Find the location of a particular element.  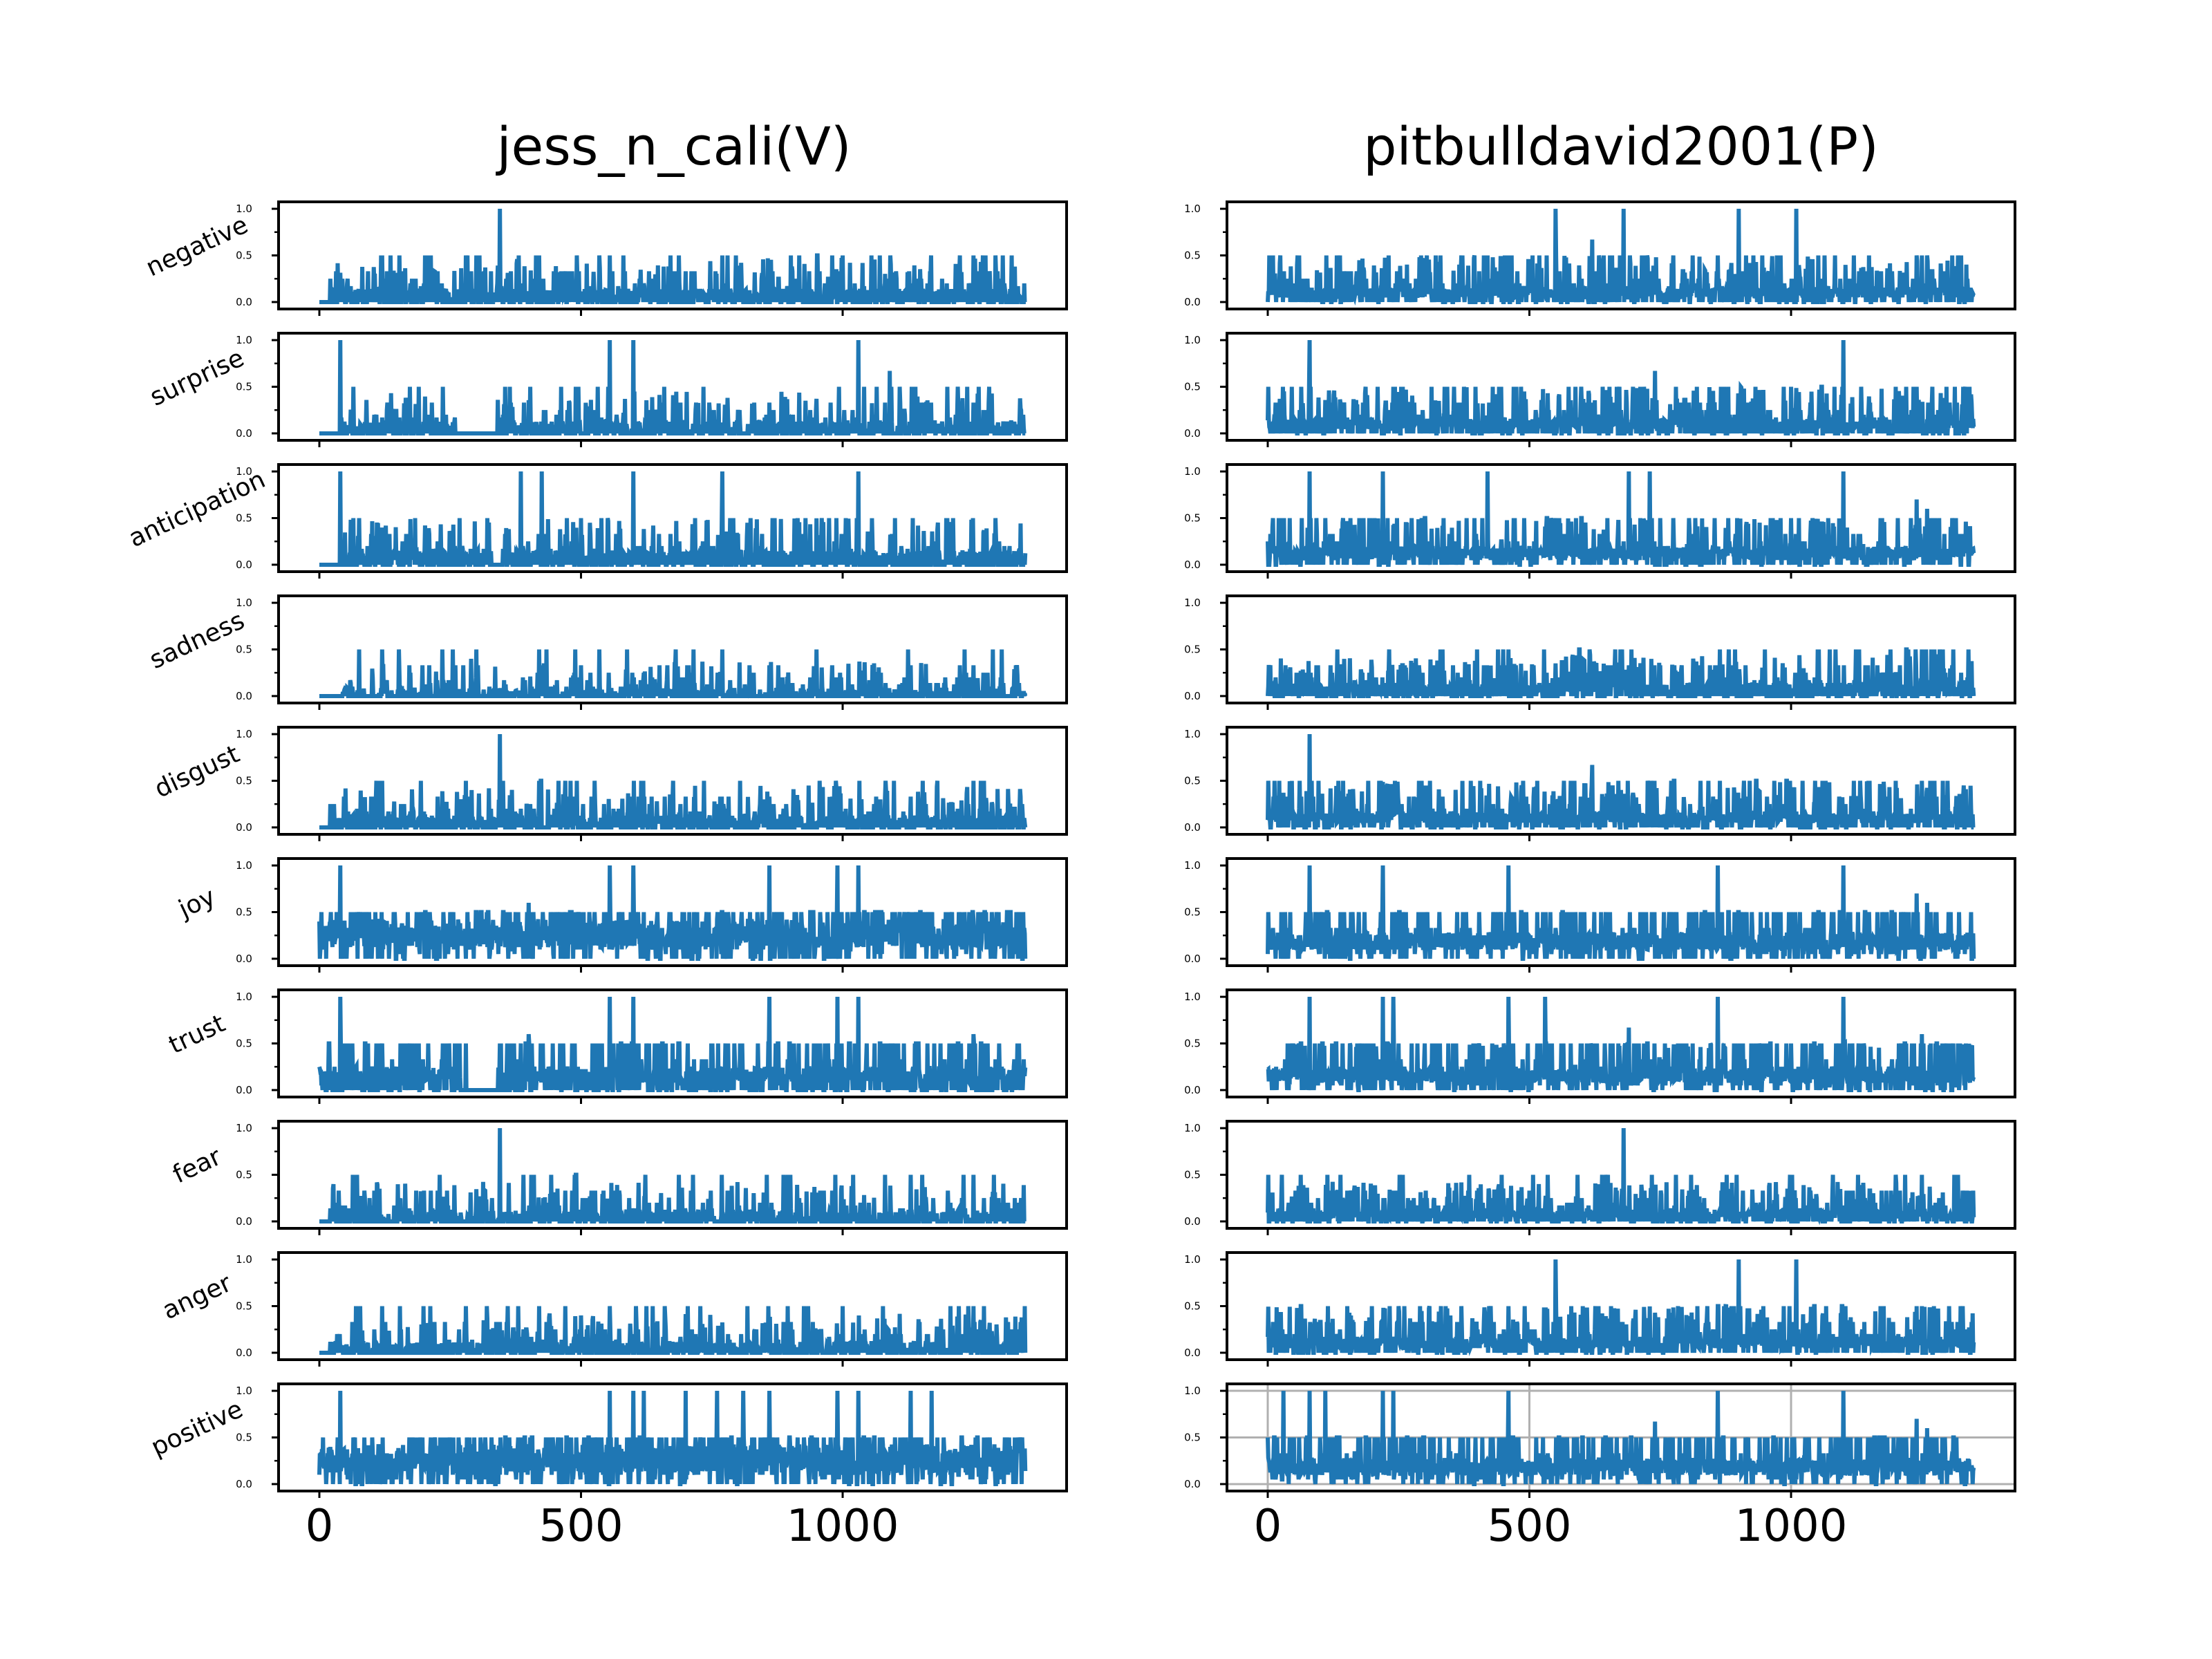

panel-negative-right: 0.0 0.5 1.0 is located at coordinates (1600, 258).